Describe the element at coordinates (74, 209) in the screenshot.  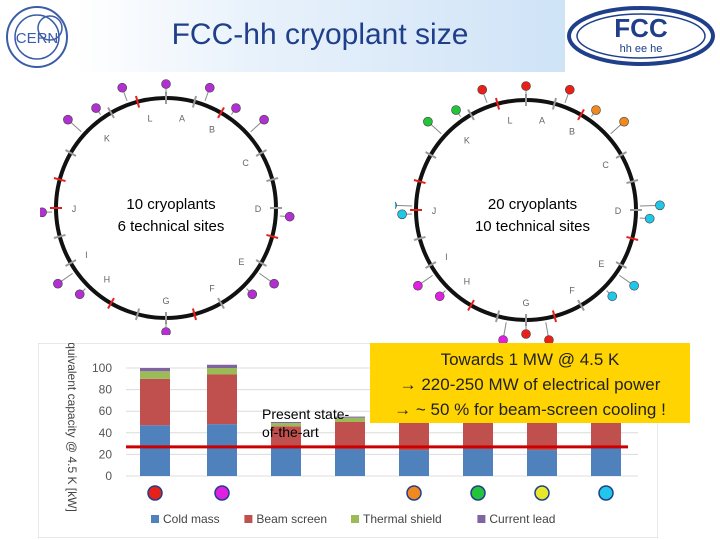
I see `ring-point-label: J` at that location.